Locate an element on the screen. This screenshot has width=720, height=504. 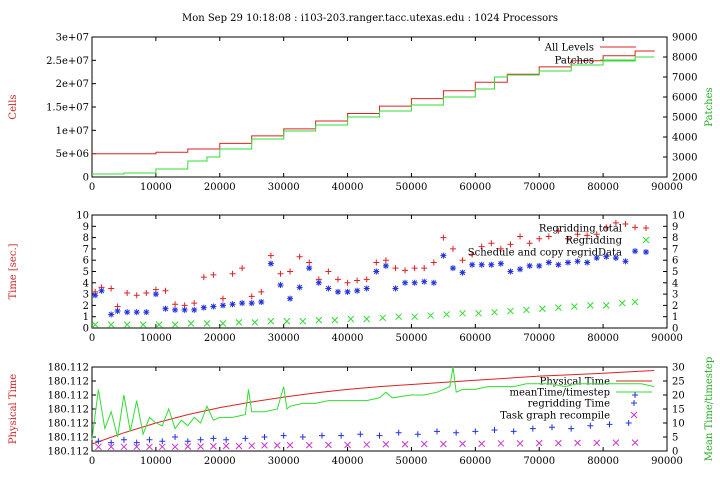
y2-tick-label: 15 is located at coordinates (678, 410).